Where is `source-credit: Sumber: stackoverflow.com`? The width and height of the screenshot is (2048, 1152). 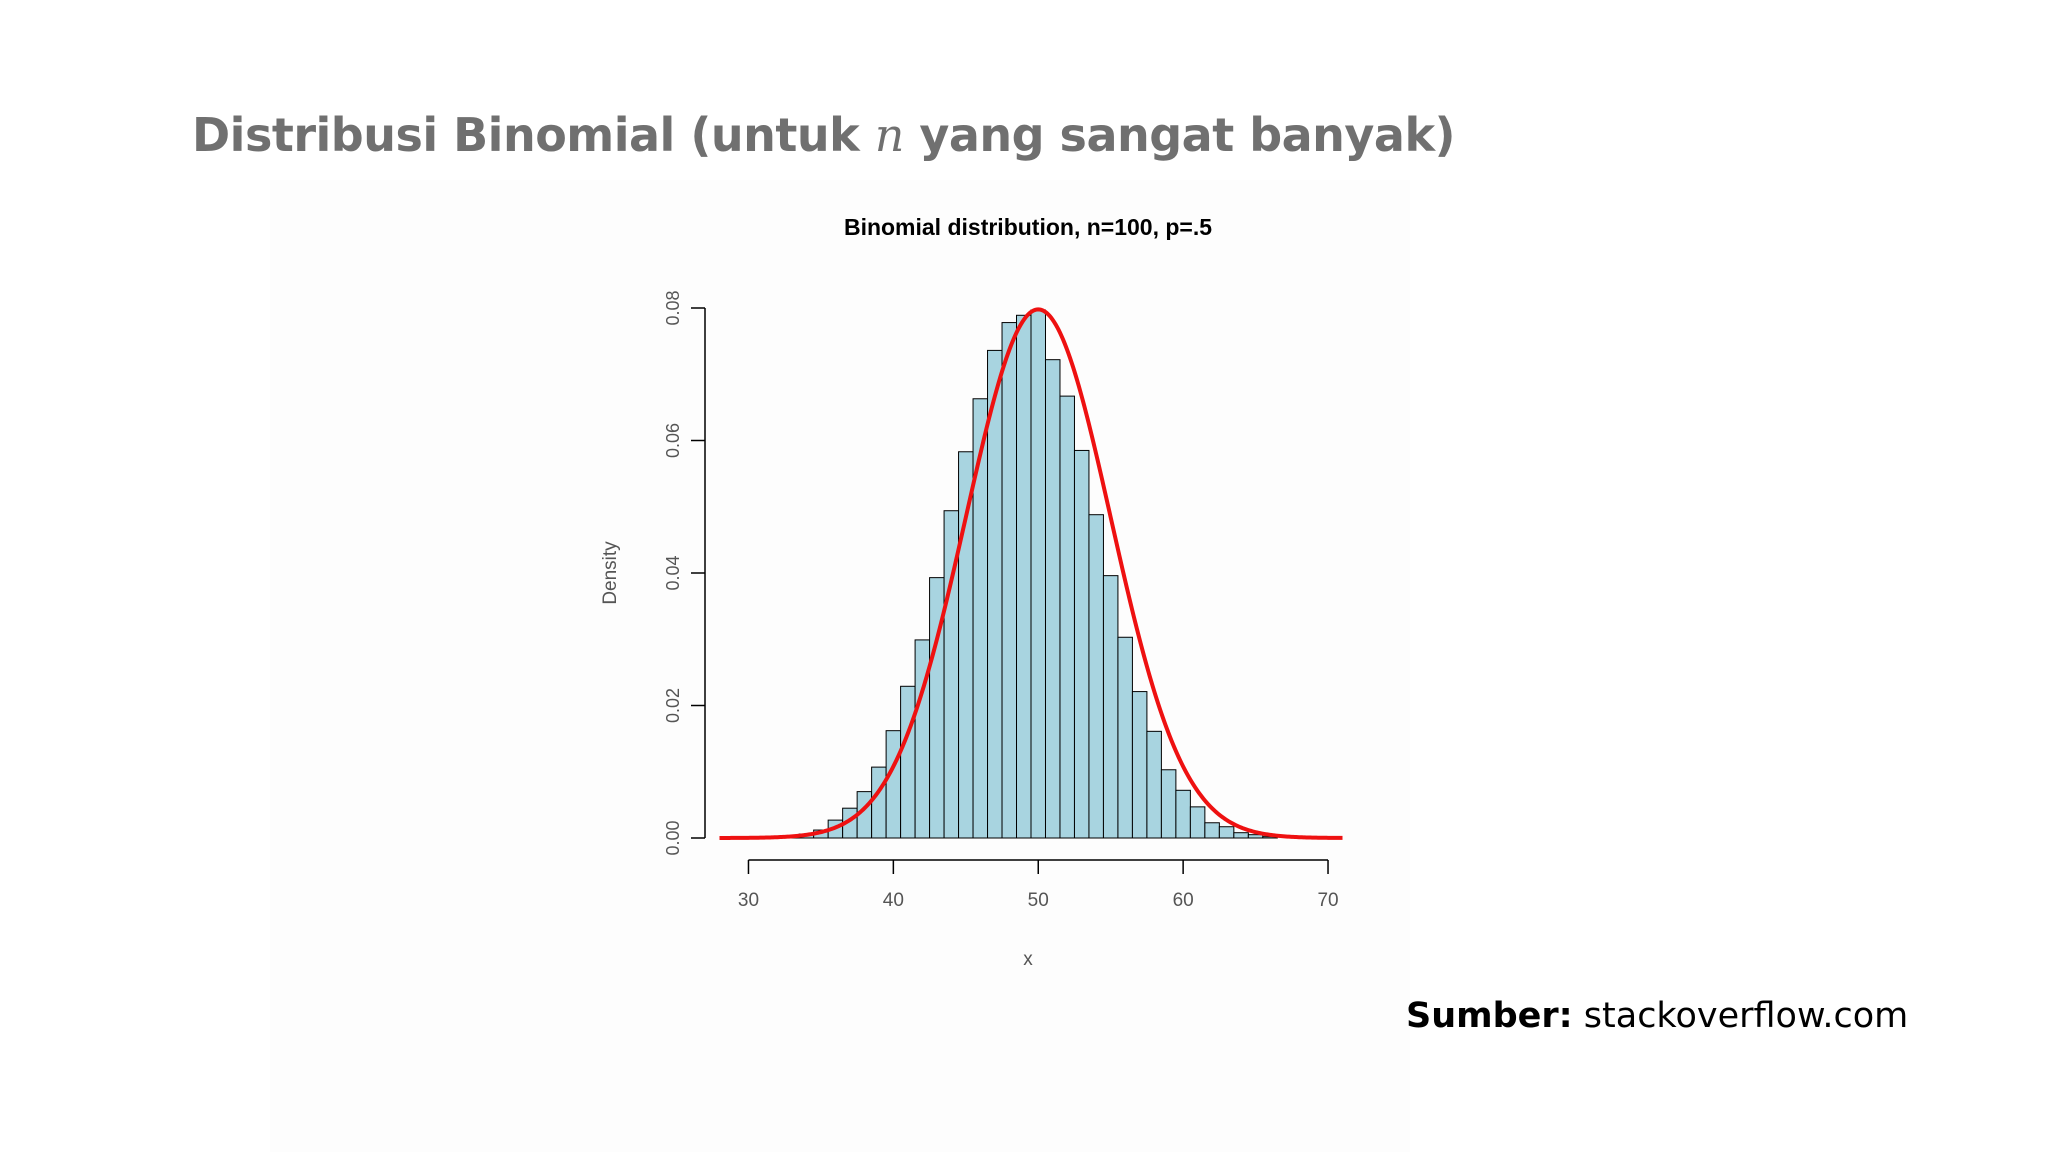
source-credit: Sumber: stackoverflow.com is located at coordinates (1657, 1016).